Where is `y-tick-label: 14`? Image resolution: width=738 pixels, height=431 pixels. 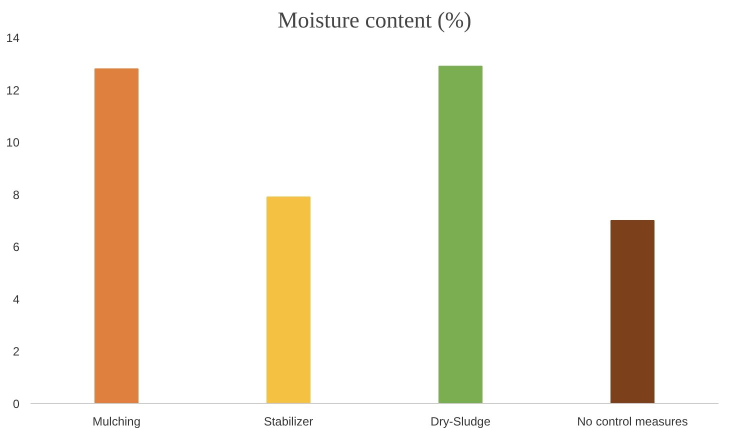
y-tick-label: 14 is located at coordinates (13, 38).